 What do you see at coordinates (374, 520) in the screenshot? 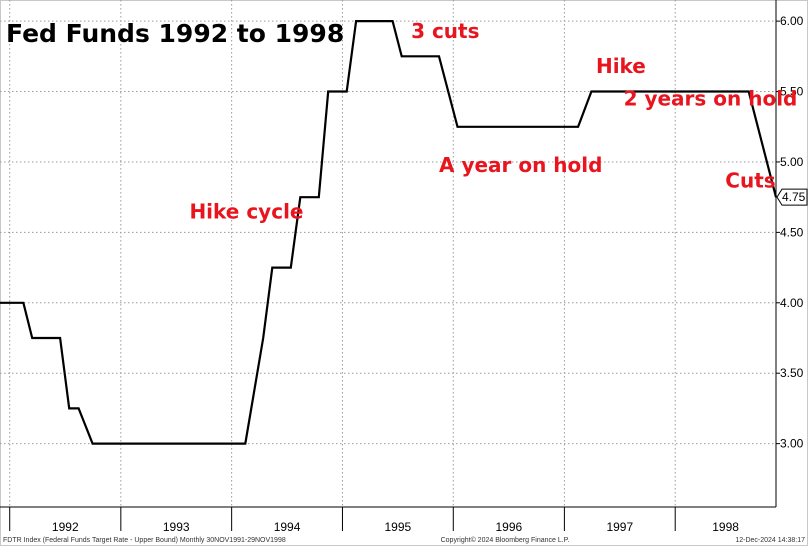
I see `x-tick-labels: 1992 1993 1994 1995 1996 1997 1998` at bounding box center [374, 520].